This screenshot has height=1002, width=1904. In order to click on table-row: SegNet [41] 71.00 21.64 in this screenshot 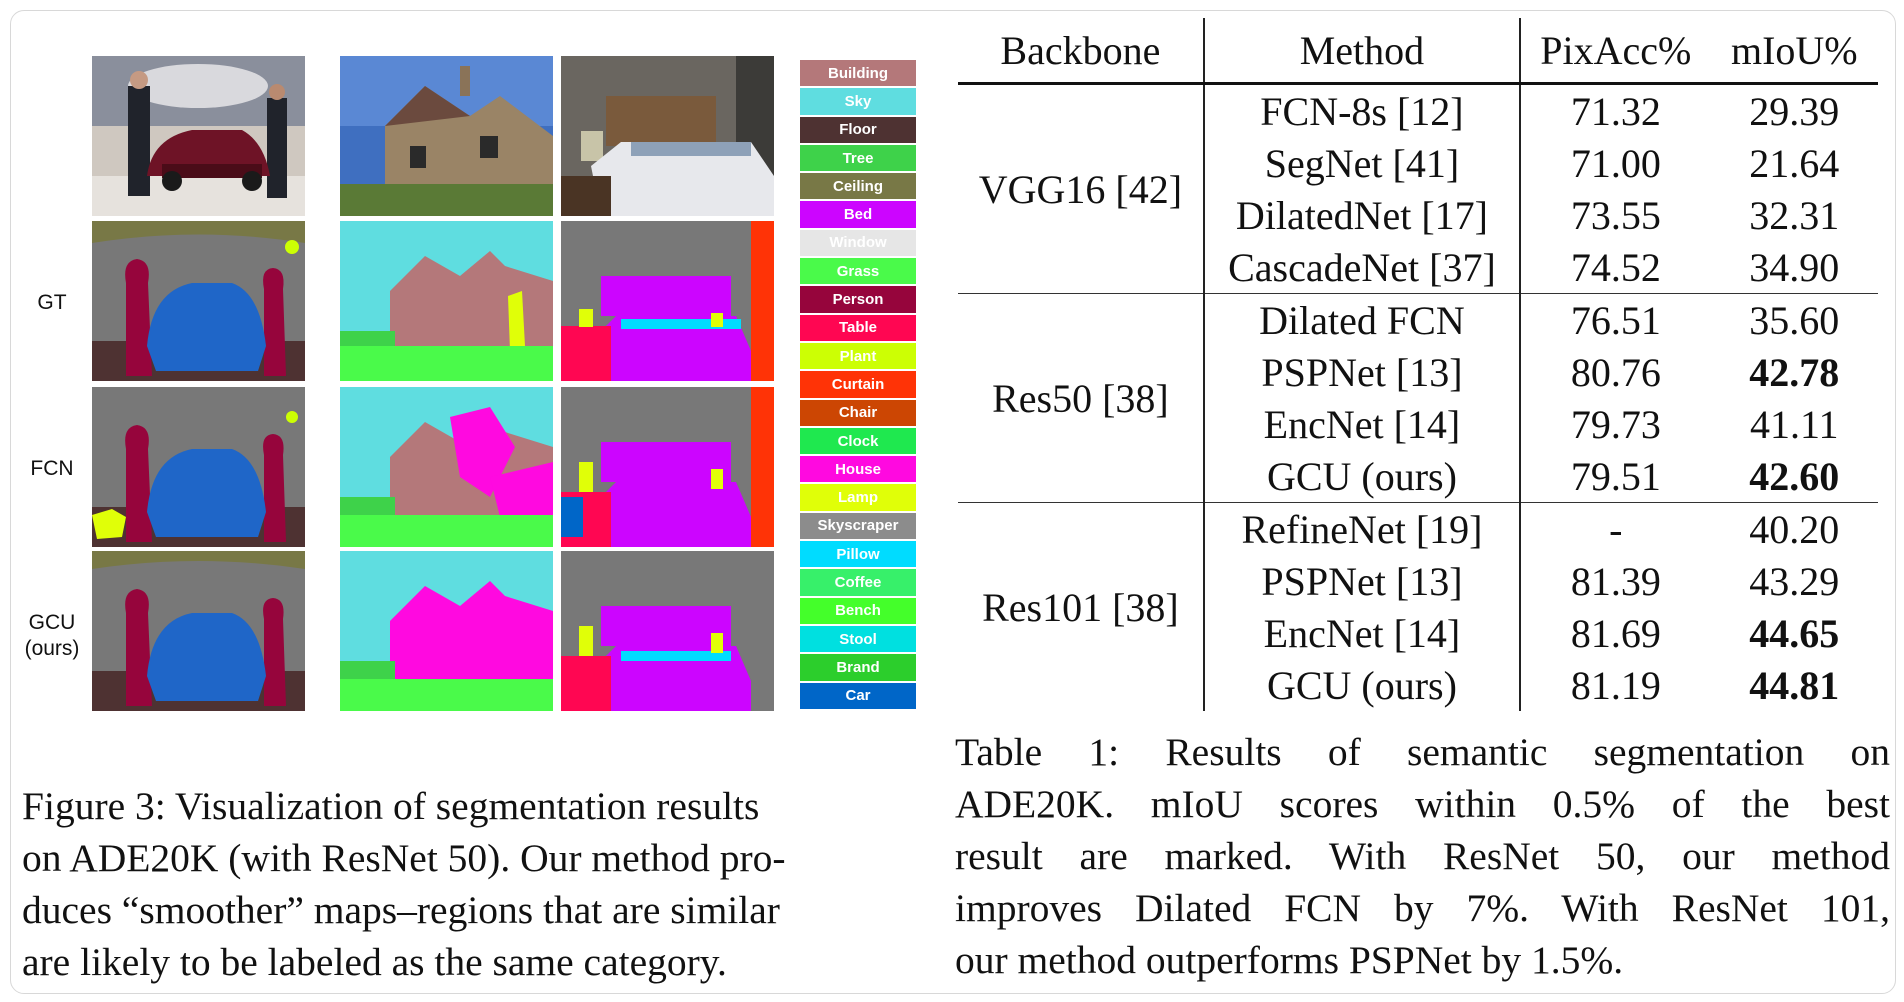, I will do `click(1418, 163)`.